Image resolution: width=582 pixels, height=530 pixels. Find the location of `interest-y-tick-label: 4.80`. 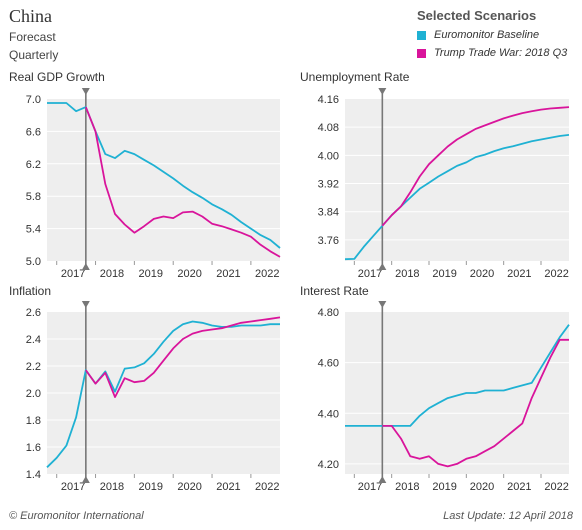

interest-y-tick-label: 4.80 is located at coordinates (328, 313).